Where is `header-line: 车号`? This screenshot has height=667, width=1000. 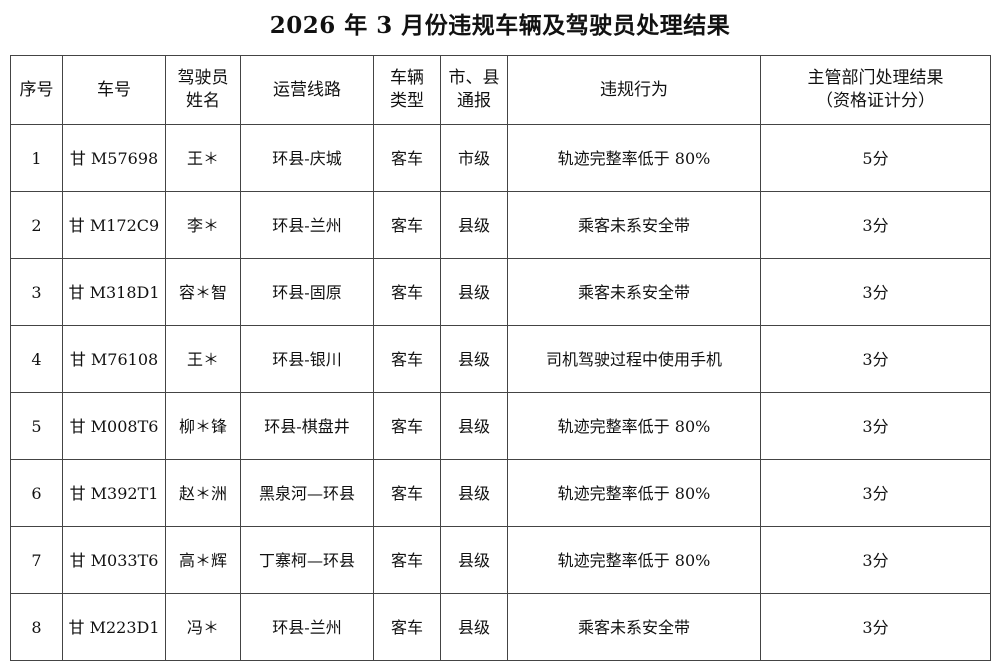 header-line: 车号 is located at coordinates (114, 89).